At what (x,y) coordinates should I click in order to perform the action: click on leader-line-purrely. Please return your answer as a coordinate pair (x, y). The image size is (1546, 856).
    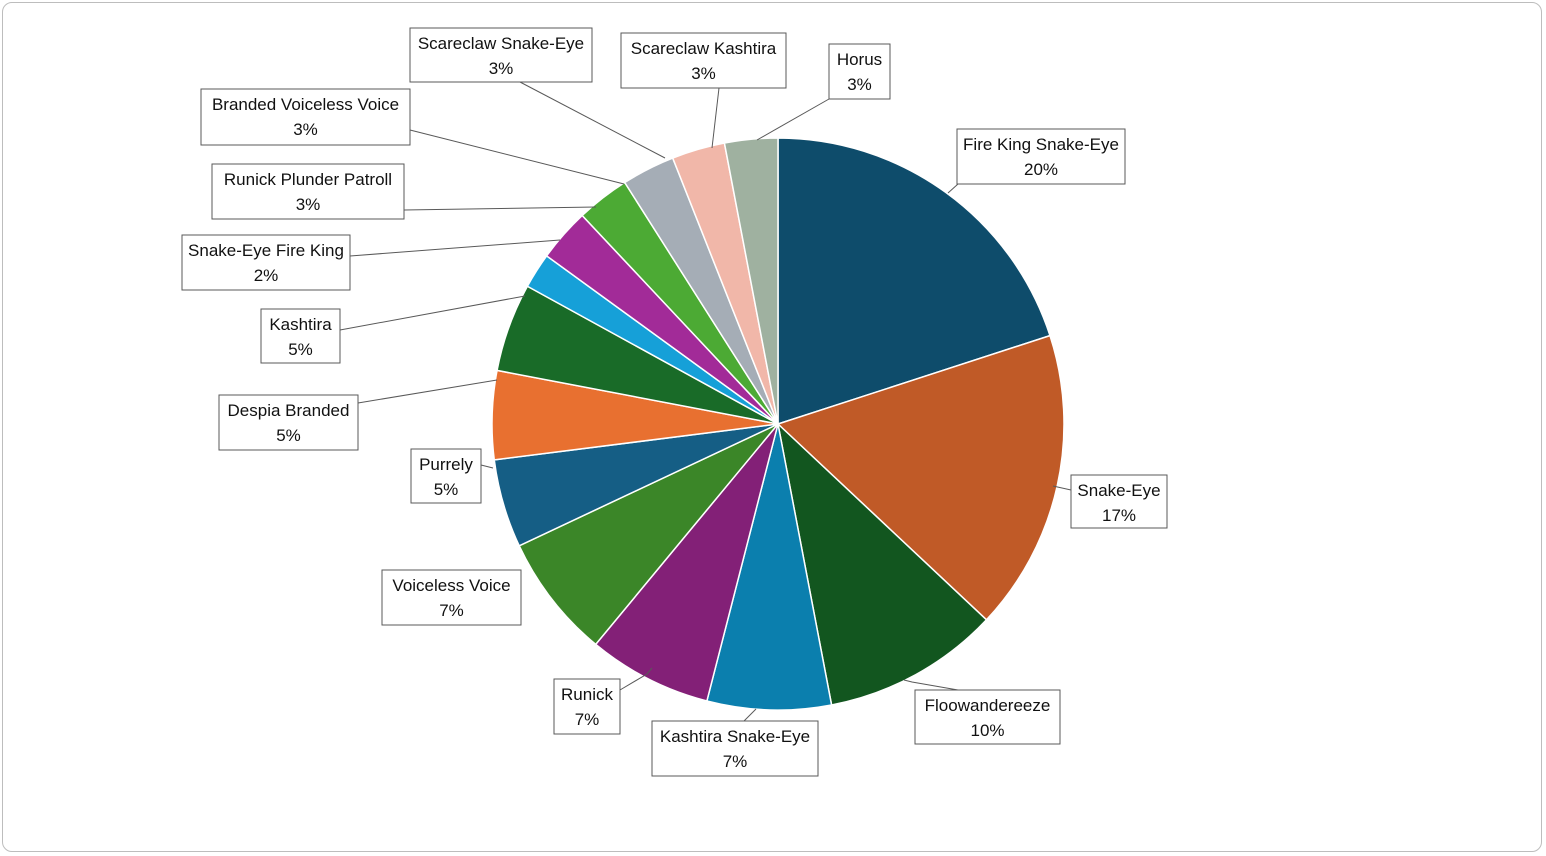
    Looking at the image, I should click on (487, 466).